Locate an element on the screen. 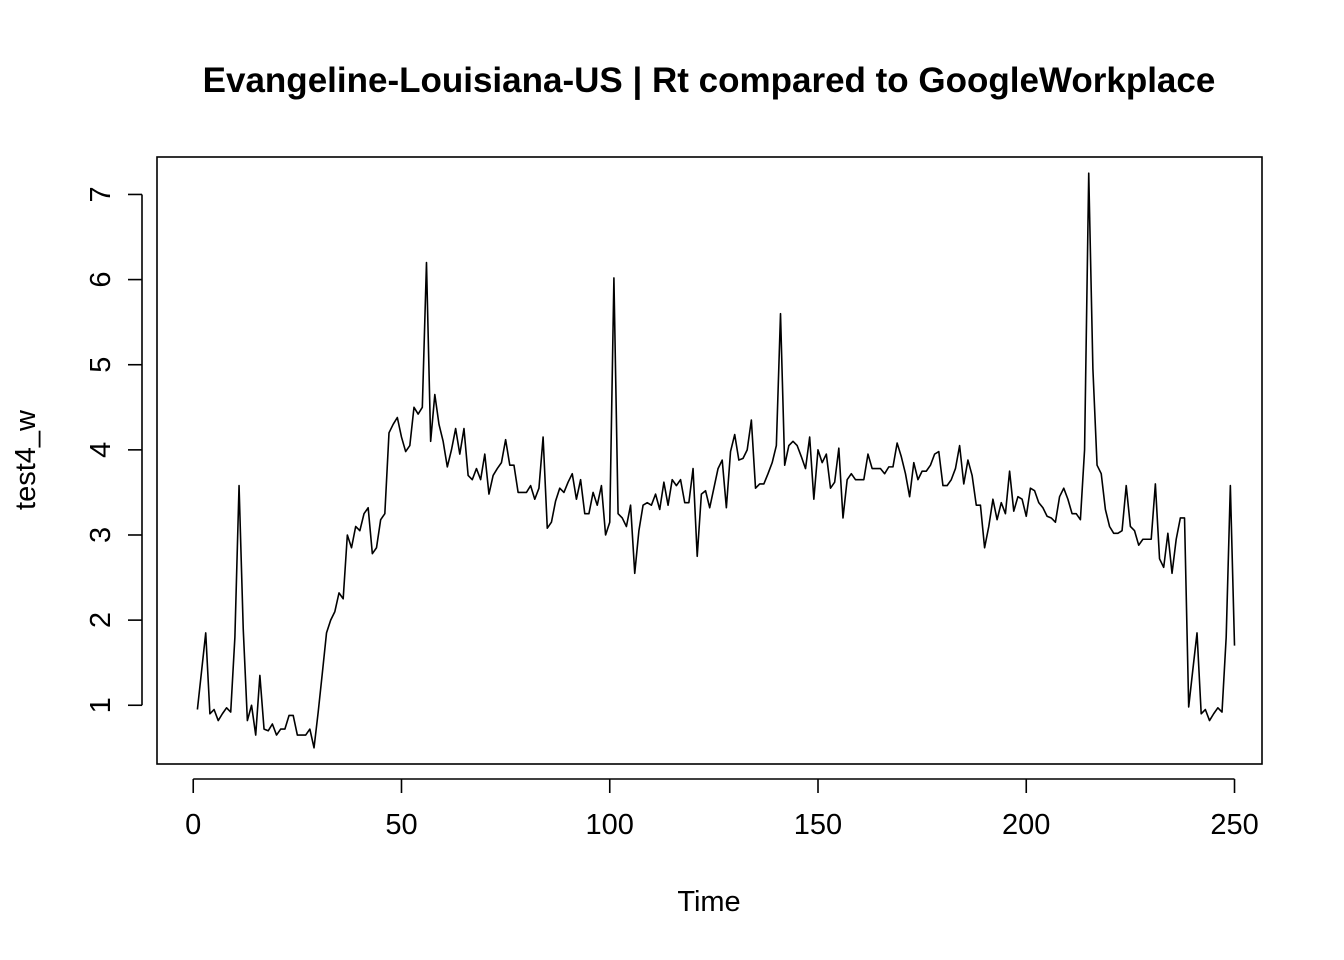 This screenshot has width=1344, height=960. x-tick-label: 50 is located at coordinates (401, 825).